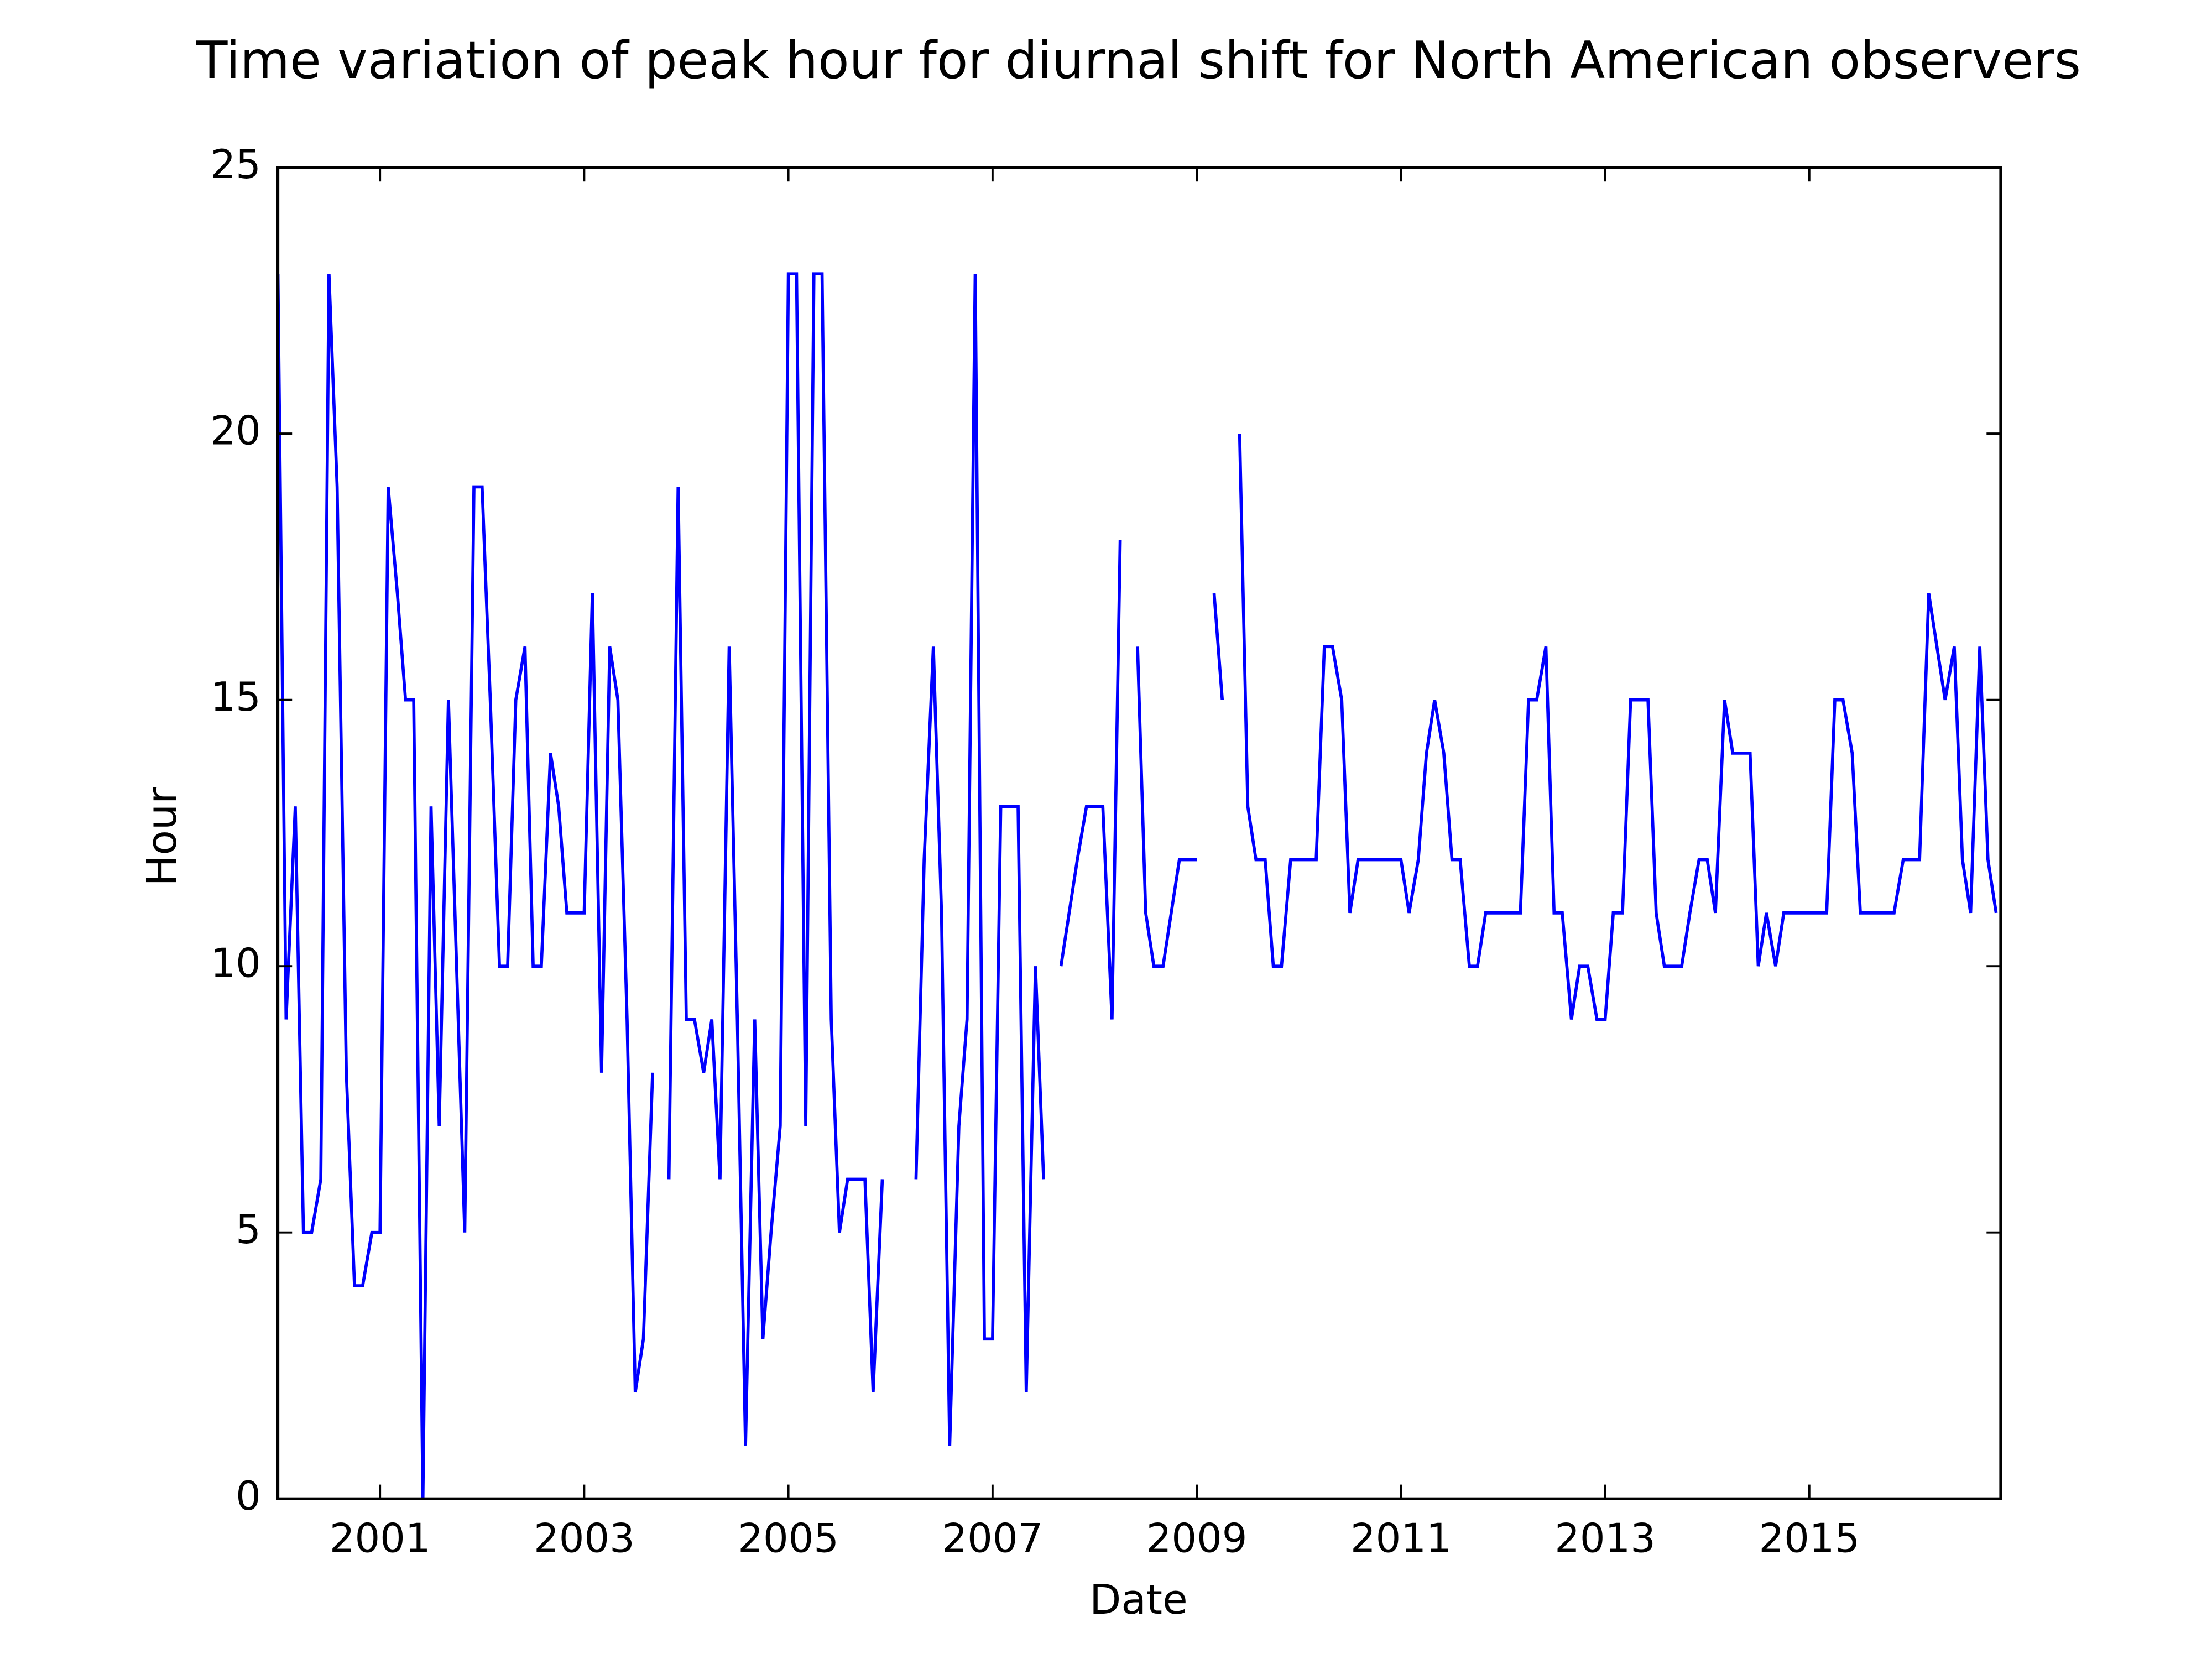 Image resolution: width=2212 pixels, height=1659 pixels. I want to click on x-tick-label: 2015, so click(1810, 1539).